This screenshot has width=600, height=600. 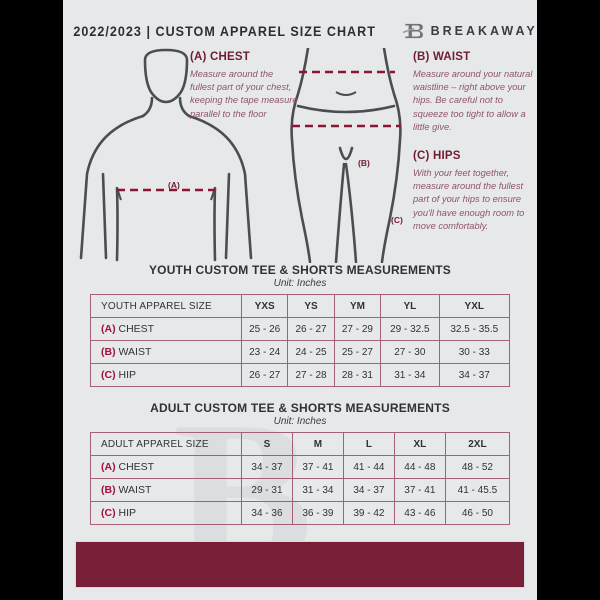 I want to click on chest-marker-label: (A), so click(x=174, y=185).